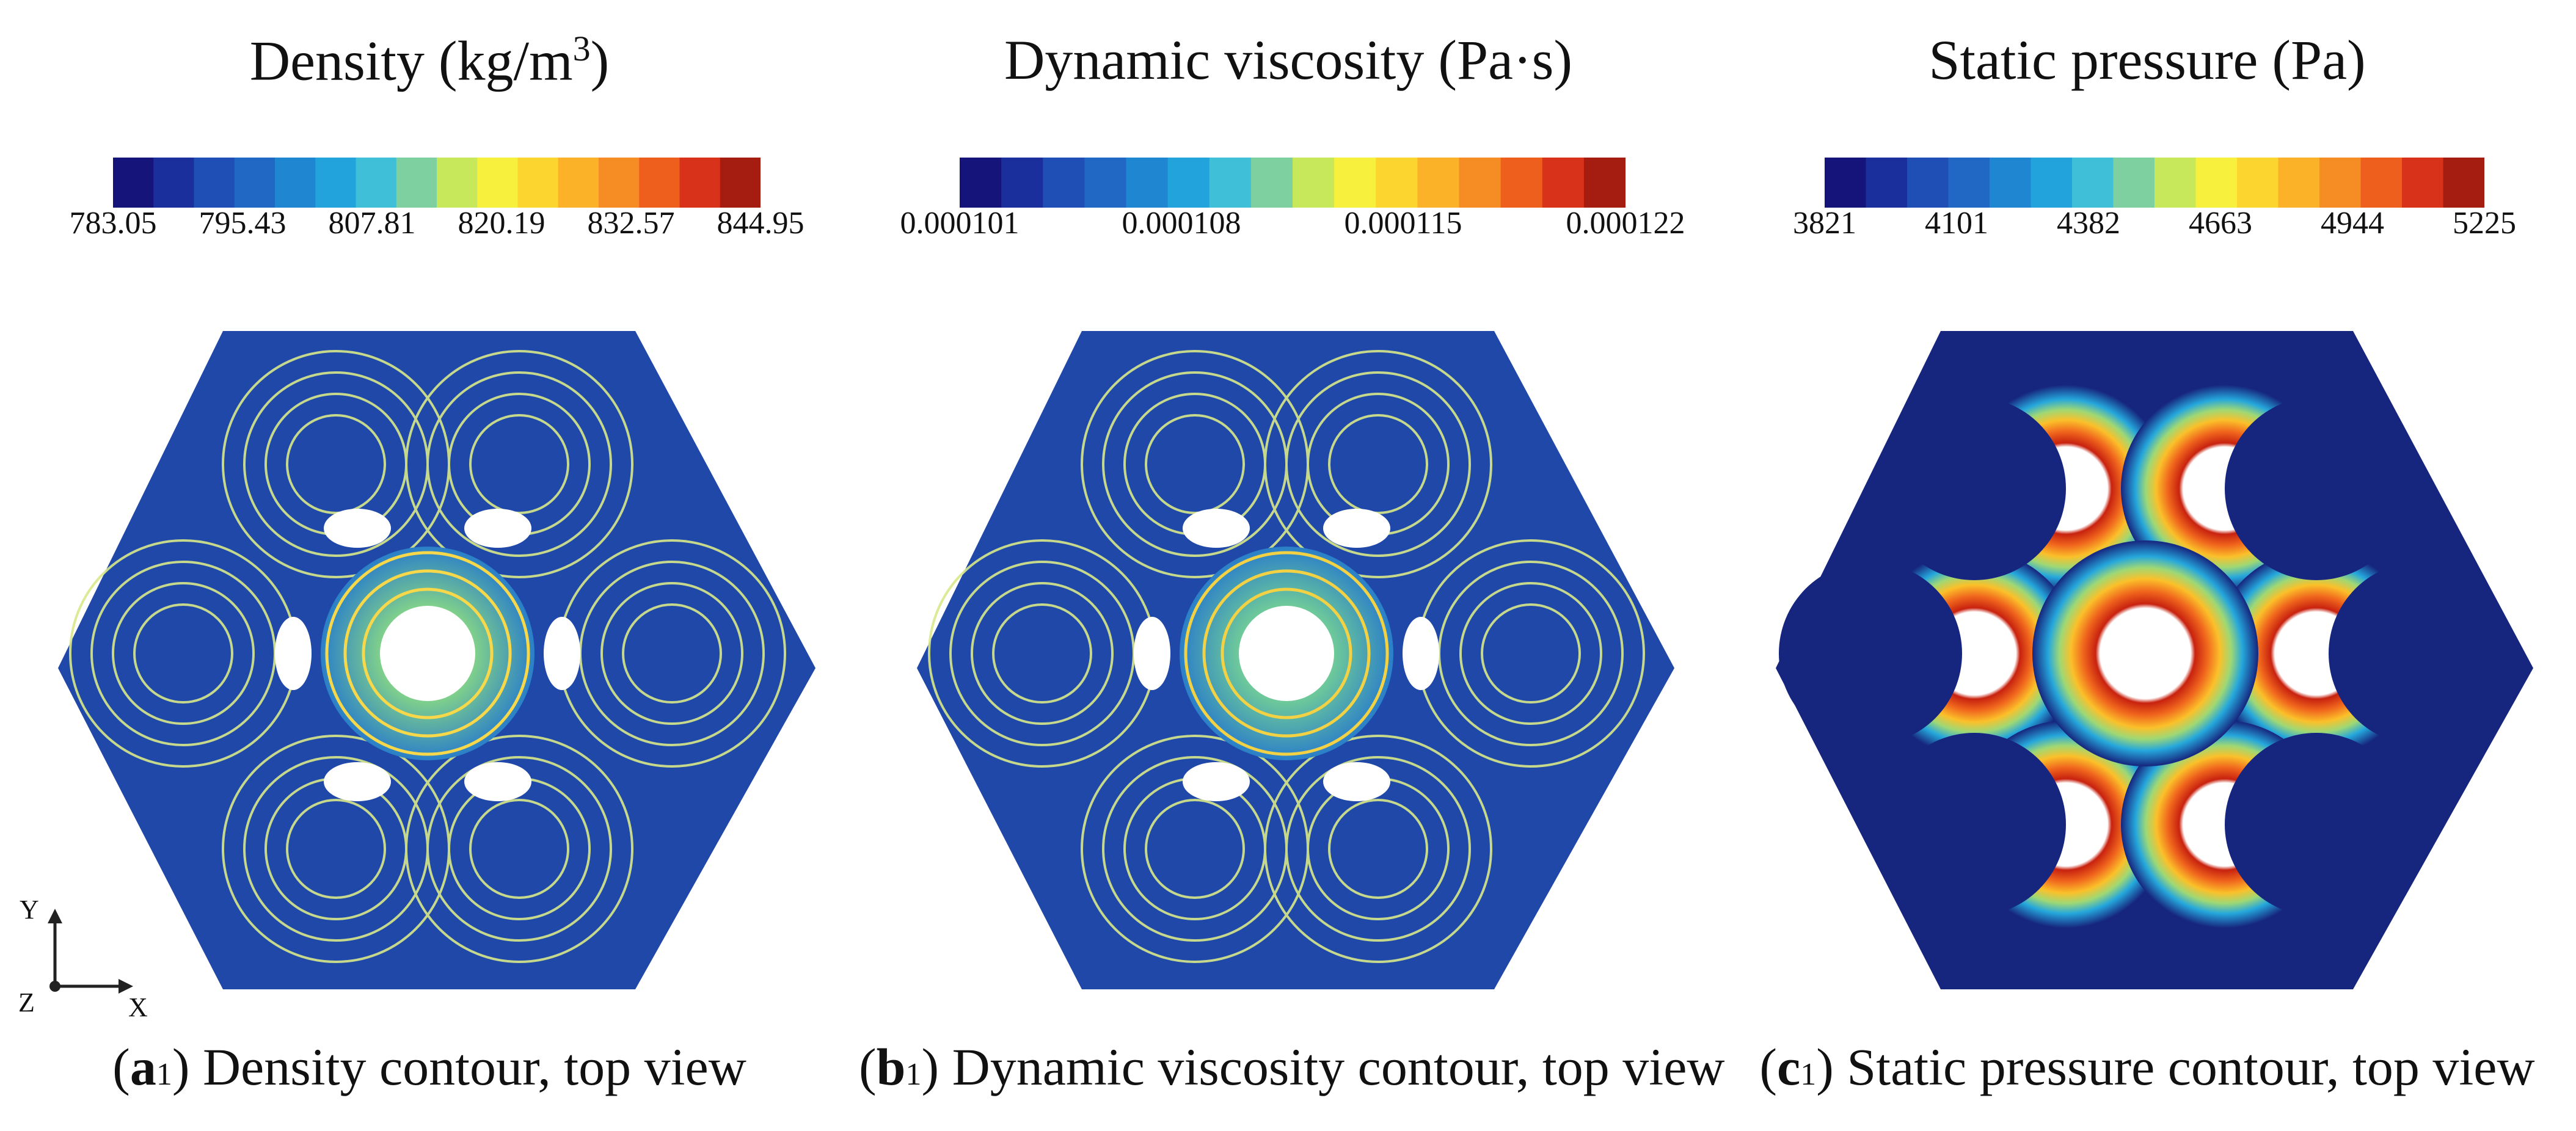 This screenshot has height=1131, width=2576. What do you see at coordinates (372, 223) in the screenshot?
I see `tick-label: 807.81` at bounding box center [372, 223].